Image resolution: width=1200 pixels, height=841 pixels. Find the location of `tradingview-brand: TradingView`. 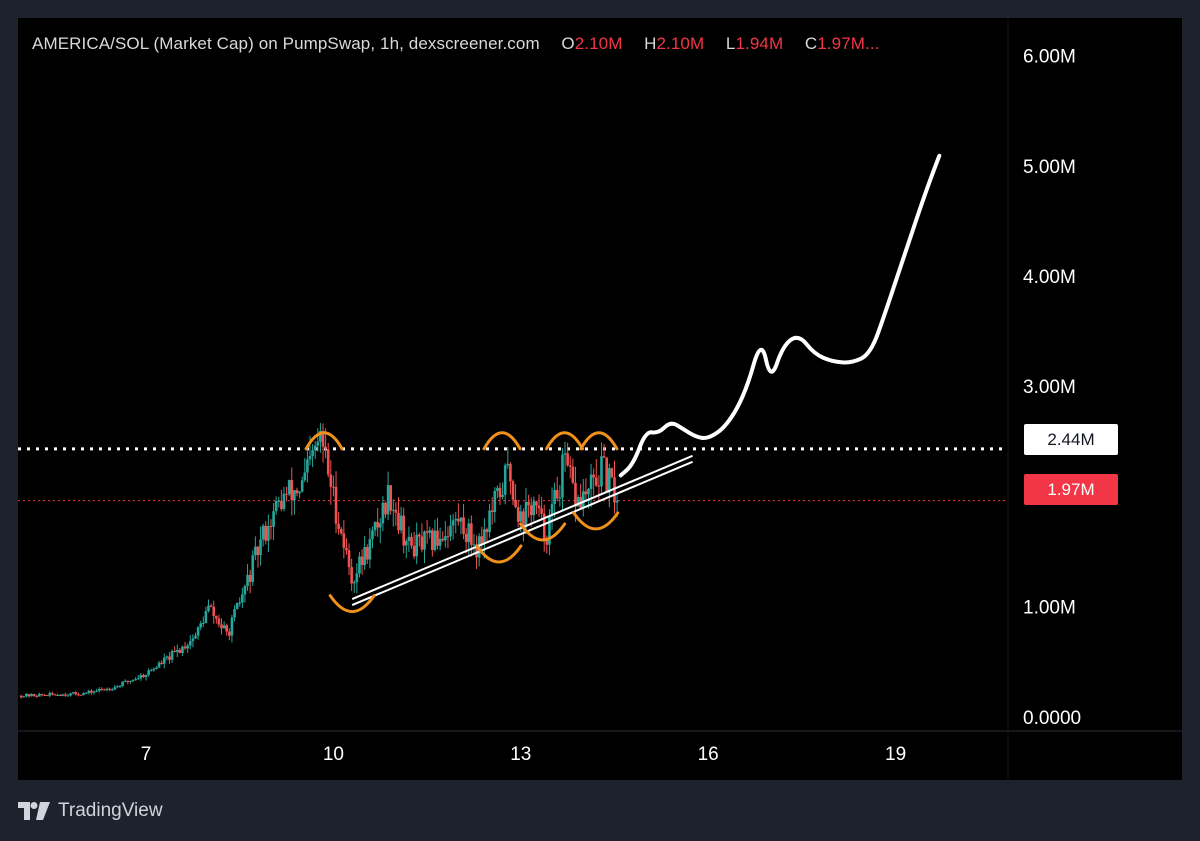

tradingview-brand: TradingView is located at coordinates (110, 810).